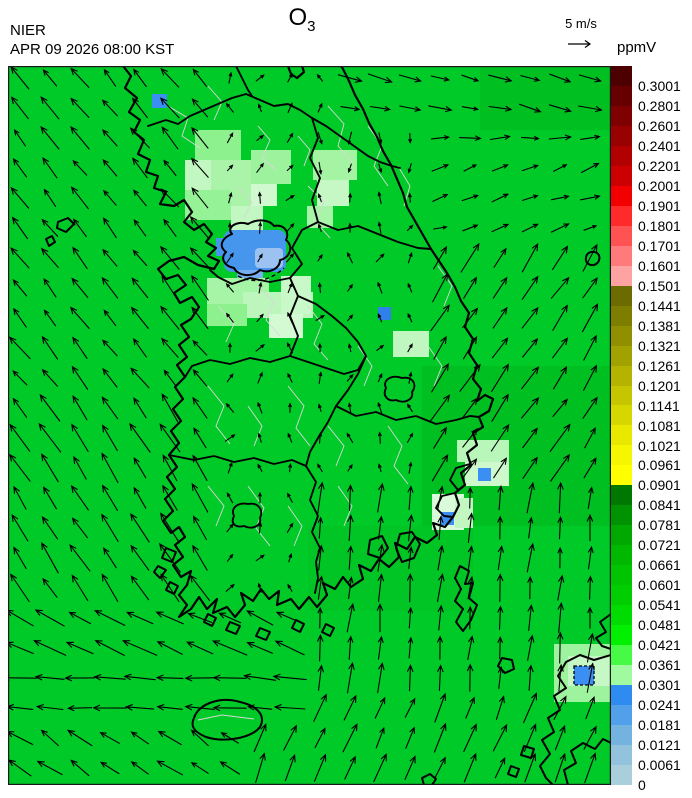 This screenshot has width=692, height=798. Describe the element at coordinates (659, 665) in the screenshot. I see `colorbar-tick-label: 0.0361` at that location.